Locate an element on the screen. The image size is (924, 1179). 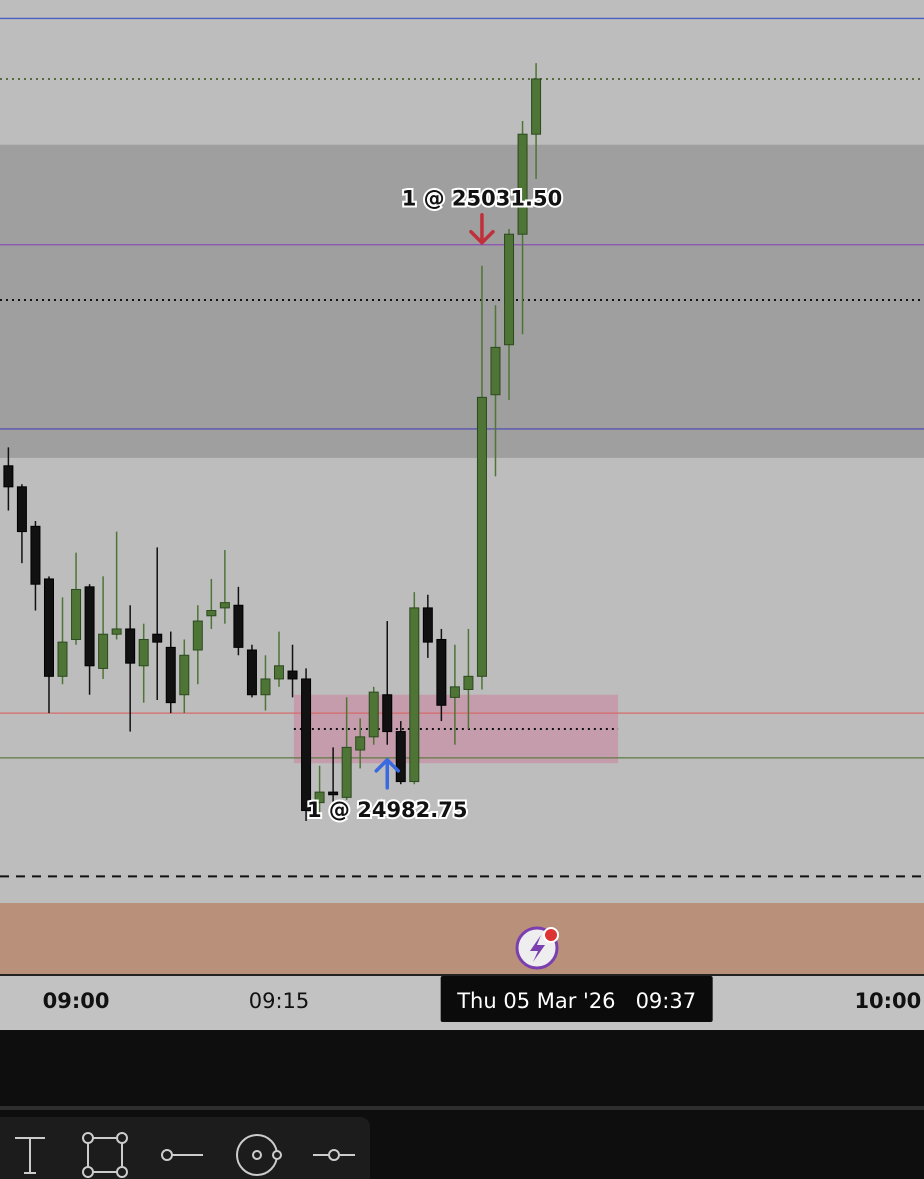
horizontal-line-tool is located at coordinates (334, 1155).